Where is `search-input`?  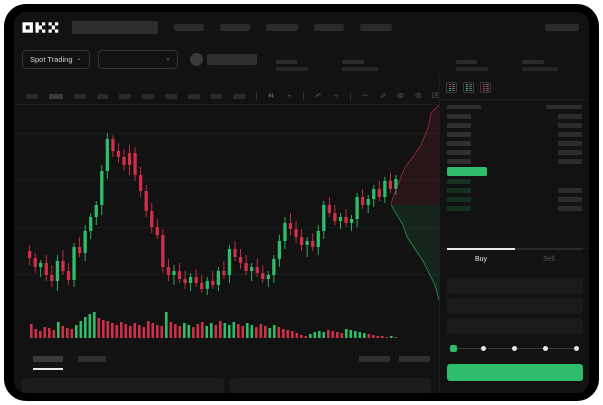
search-input is located at coordinates (115, 27).